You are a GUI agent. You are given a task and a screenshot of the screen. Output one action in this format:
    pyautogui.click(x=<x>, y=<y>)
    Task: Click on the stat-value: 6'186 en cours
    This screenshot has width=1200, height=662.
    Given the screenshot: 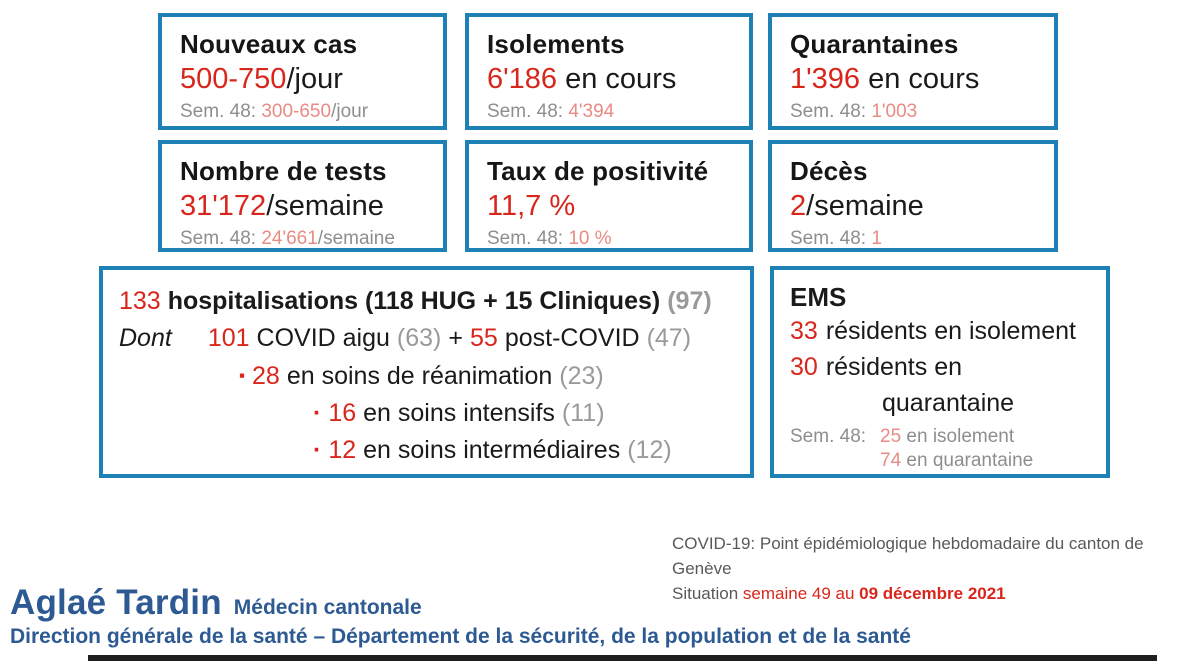 What is the action you would take?
    pyautogui.click(x=618, y=79)
    